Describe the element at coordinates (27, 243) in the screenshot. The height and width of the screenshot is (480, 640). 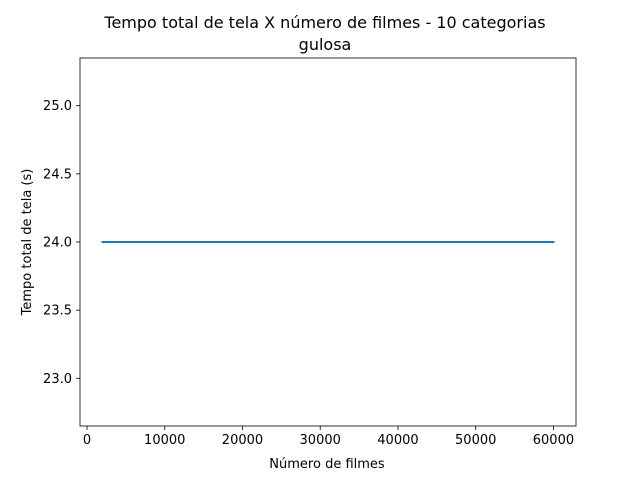
I see `y-axis-label: Tempo total de tela (s)` at that location.